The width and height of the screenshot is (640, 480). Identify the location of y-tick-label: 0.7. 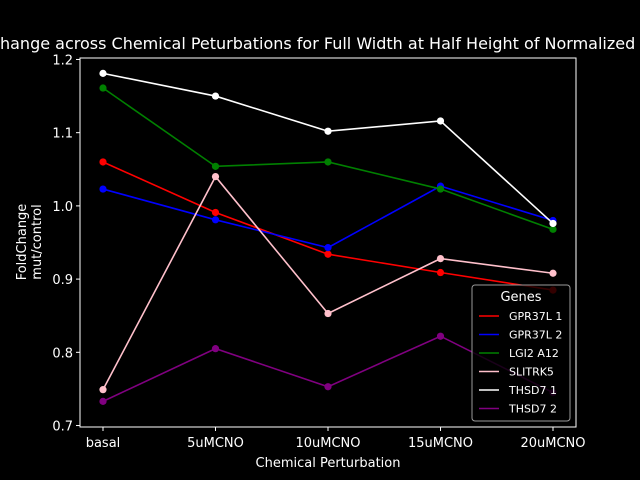
(62, 427).